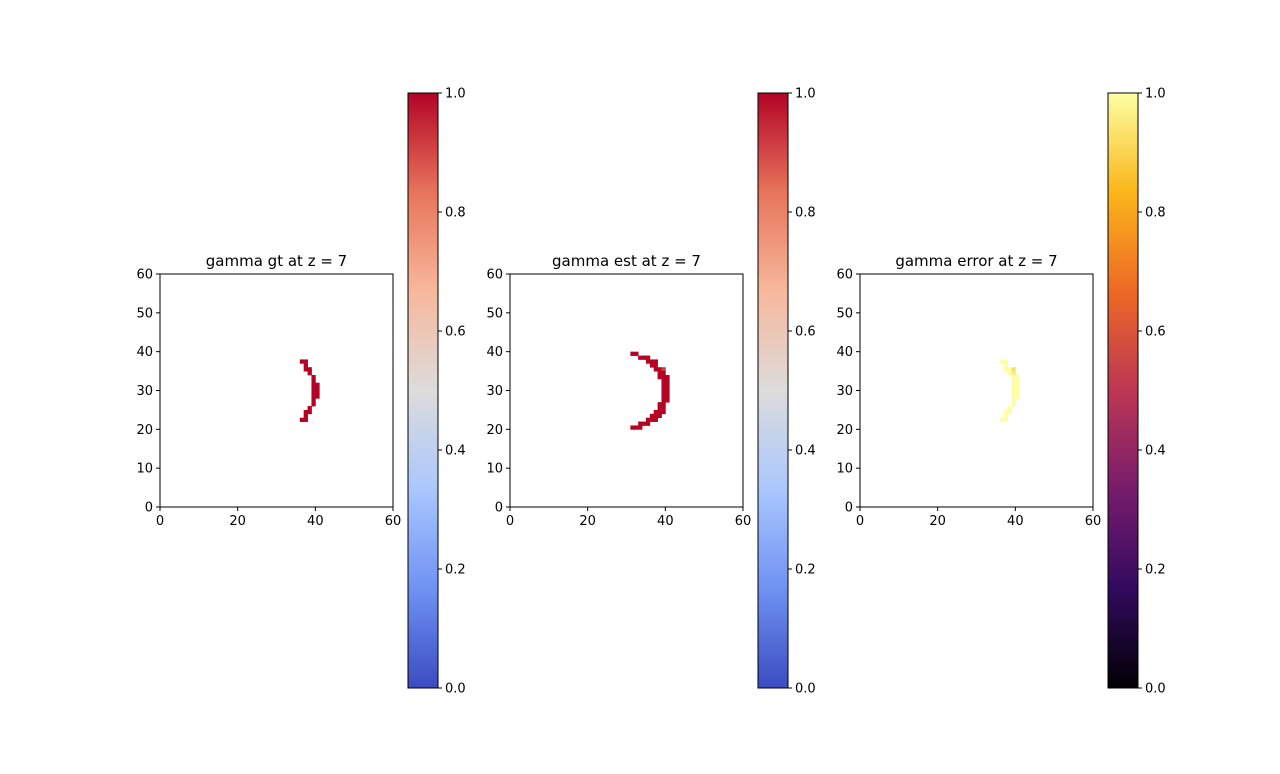  I want to click on chart-title: gamma error at z = 7, so click(976, 261).